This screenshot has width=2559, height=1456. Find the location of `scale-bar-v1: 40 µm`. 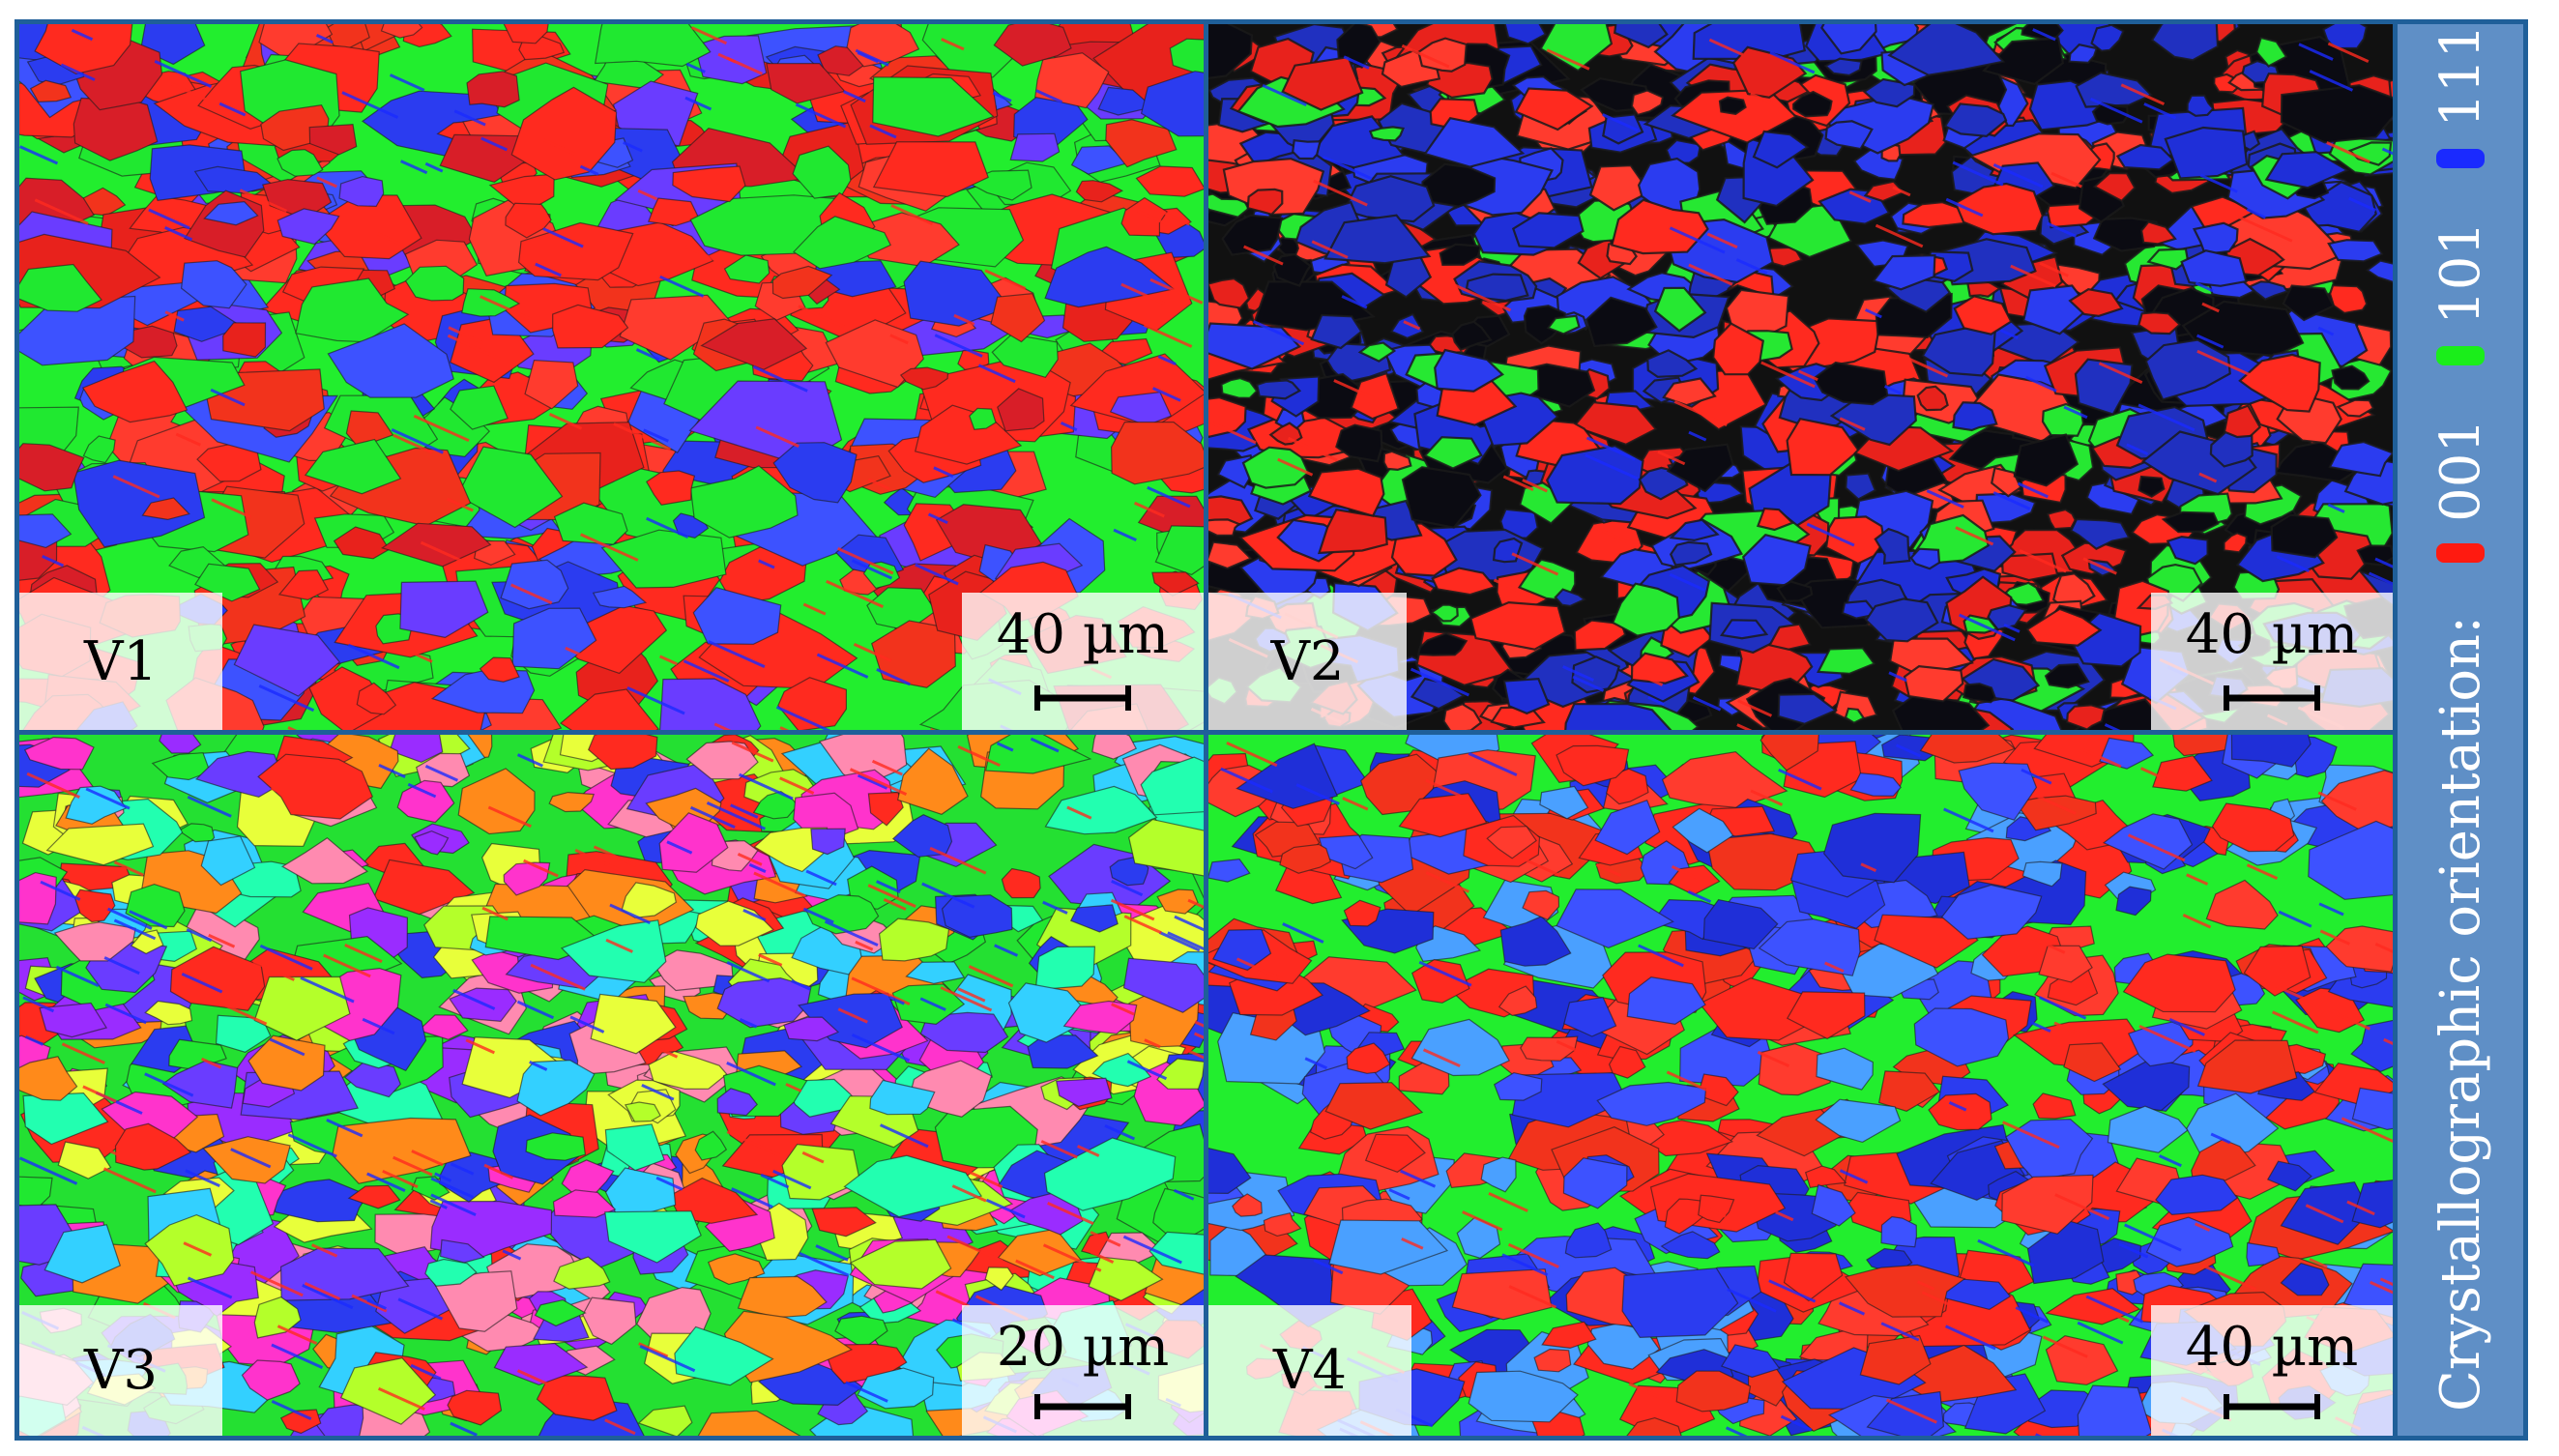

scale-bar-v1: 40 µm is located at coordinates (1083, 661).